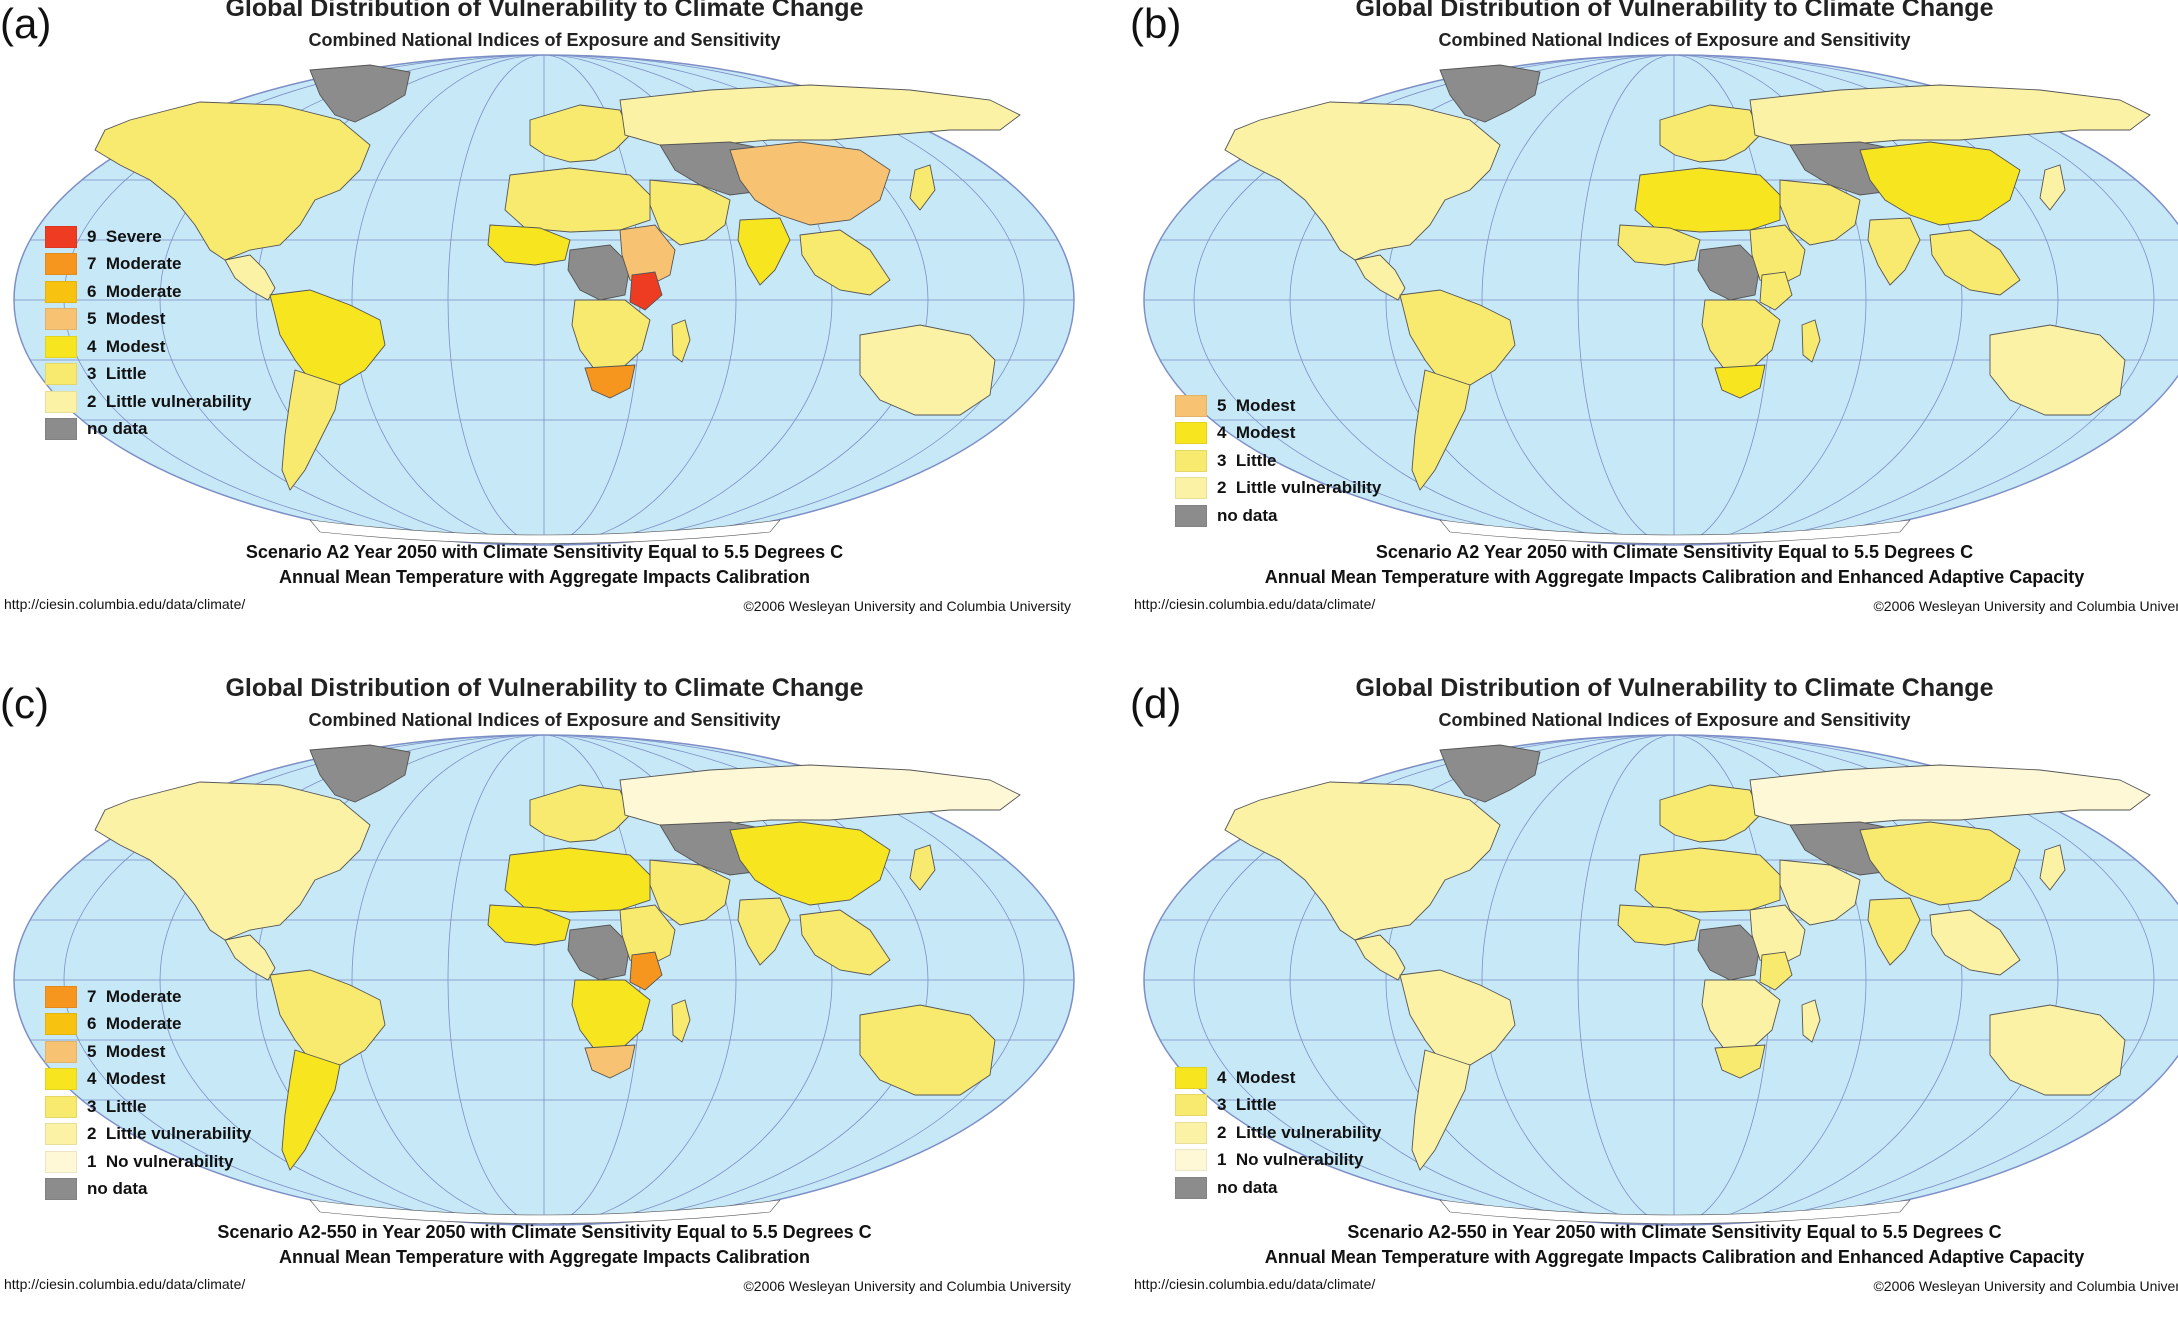 The width and height of the screenshot is (2178, 1328). What do you see at coordinates (647, 935) in the screenshot?
I see `region-east-africa` at bounding box center [647, 935].